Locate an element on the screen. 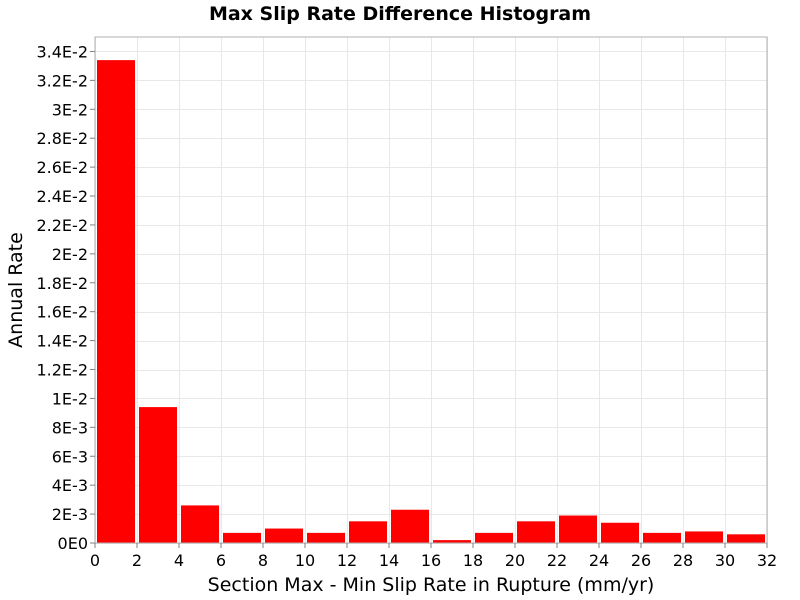  y-tick-label: 2.2E-2 is located at coordinates (62, 225).